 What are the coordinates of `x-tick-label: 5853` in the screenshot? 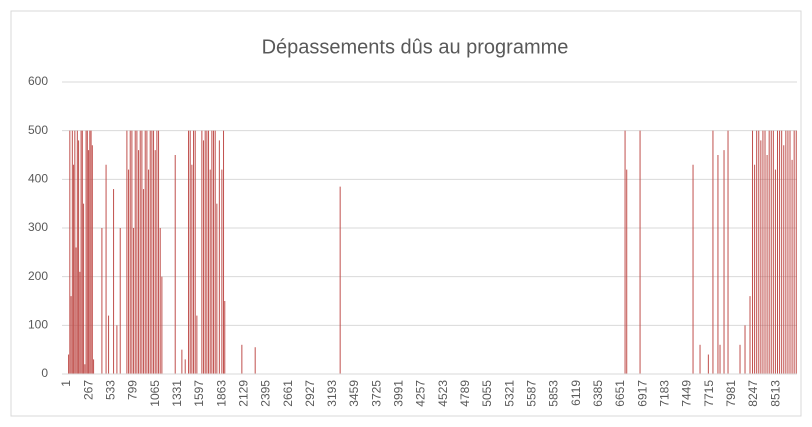 It's located at (554, 393).